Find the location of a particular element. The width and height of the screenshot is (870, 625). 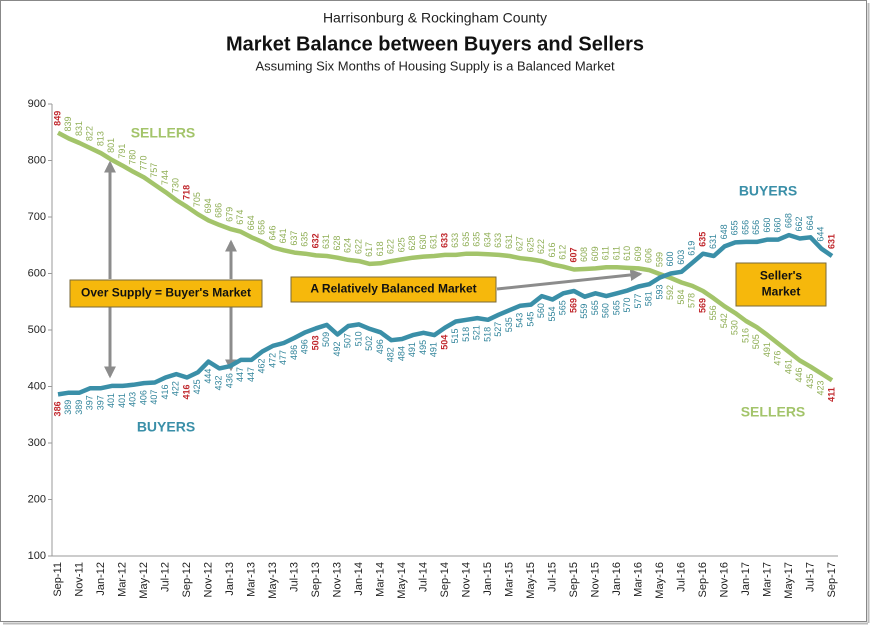

data-label: 416 is located at coordinates (186, 391).